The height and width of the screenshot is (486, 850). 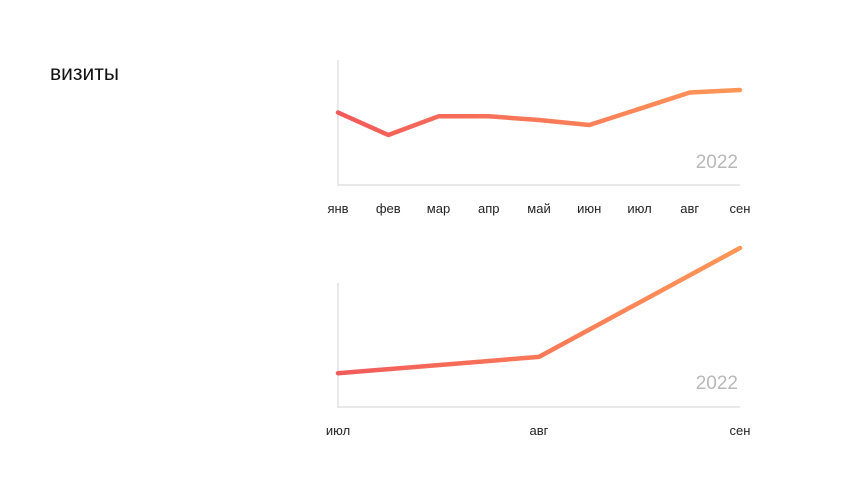 I want to click on page-title: визиты, so click(x=84, y=73).